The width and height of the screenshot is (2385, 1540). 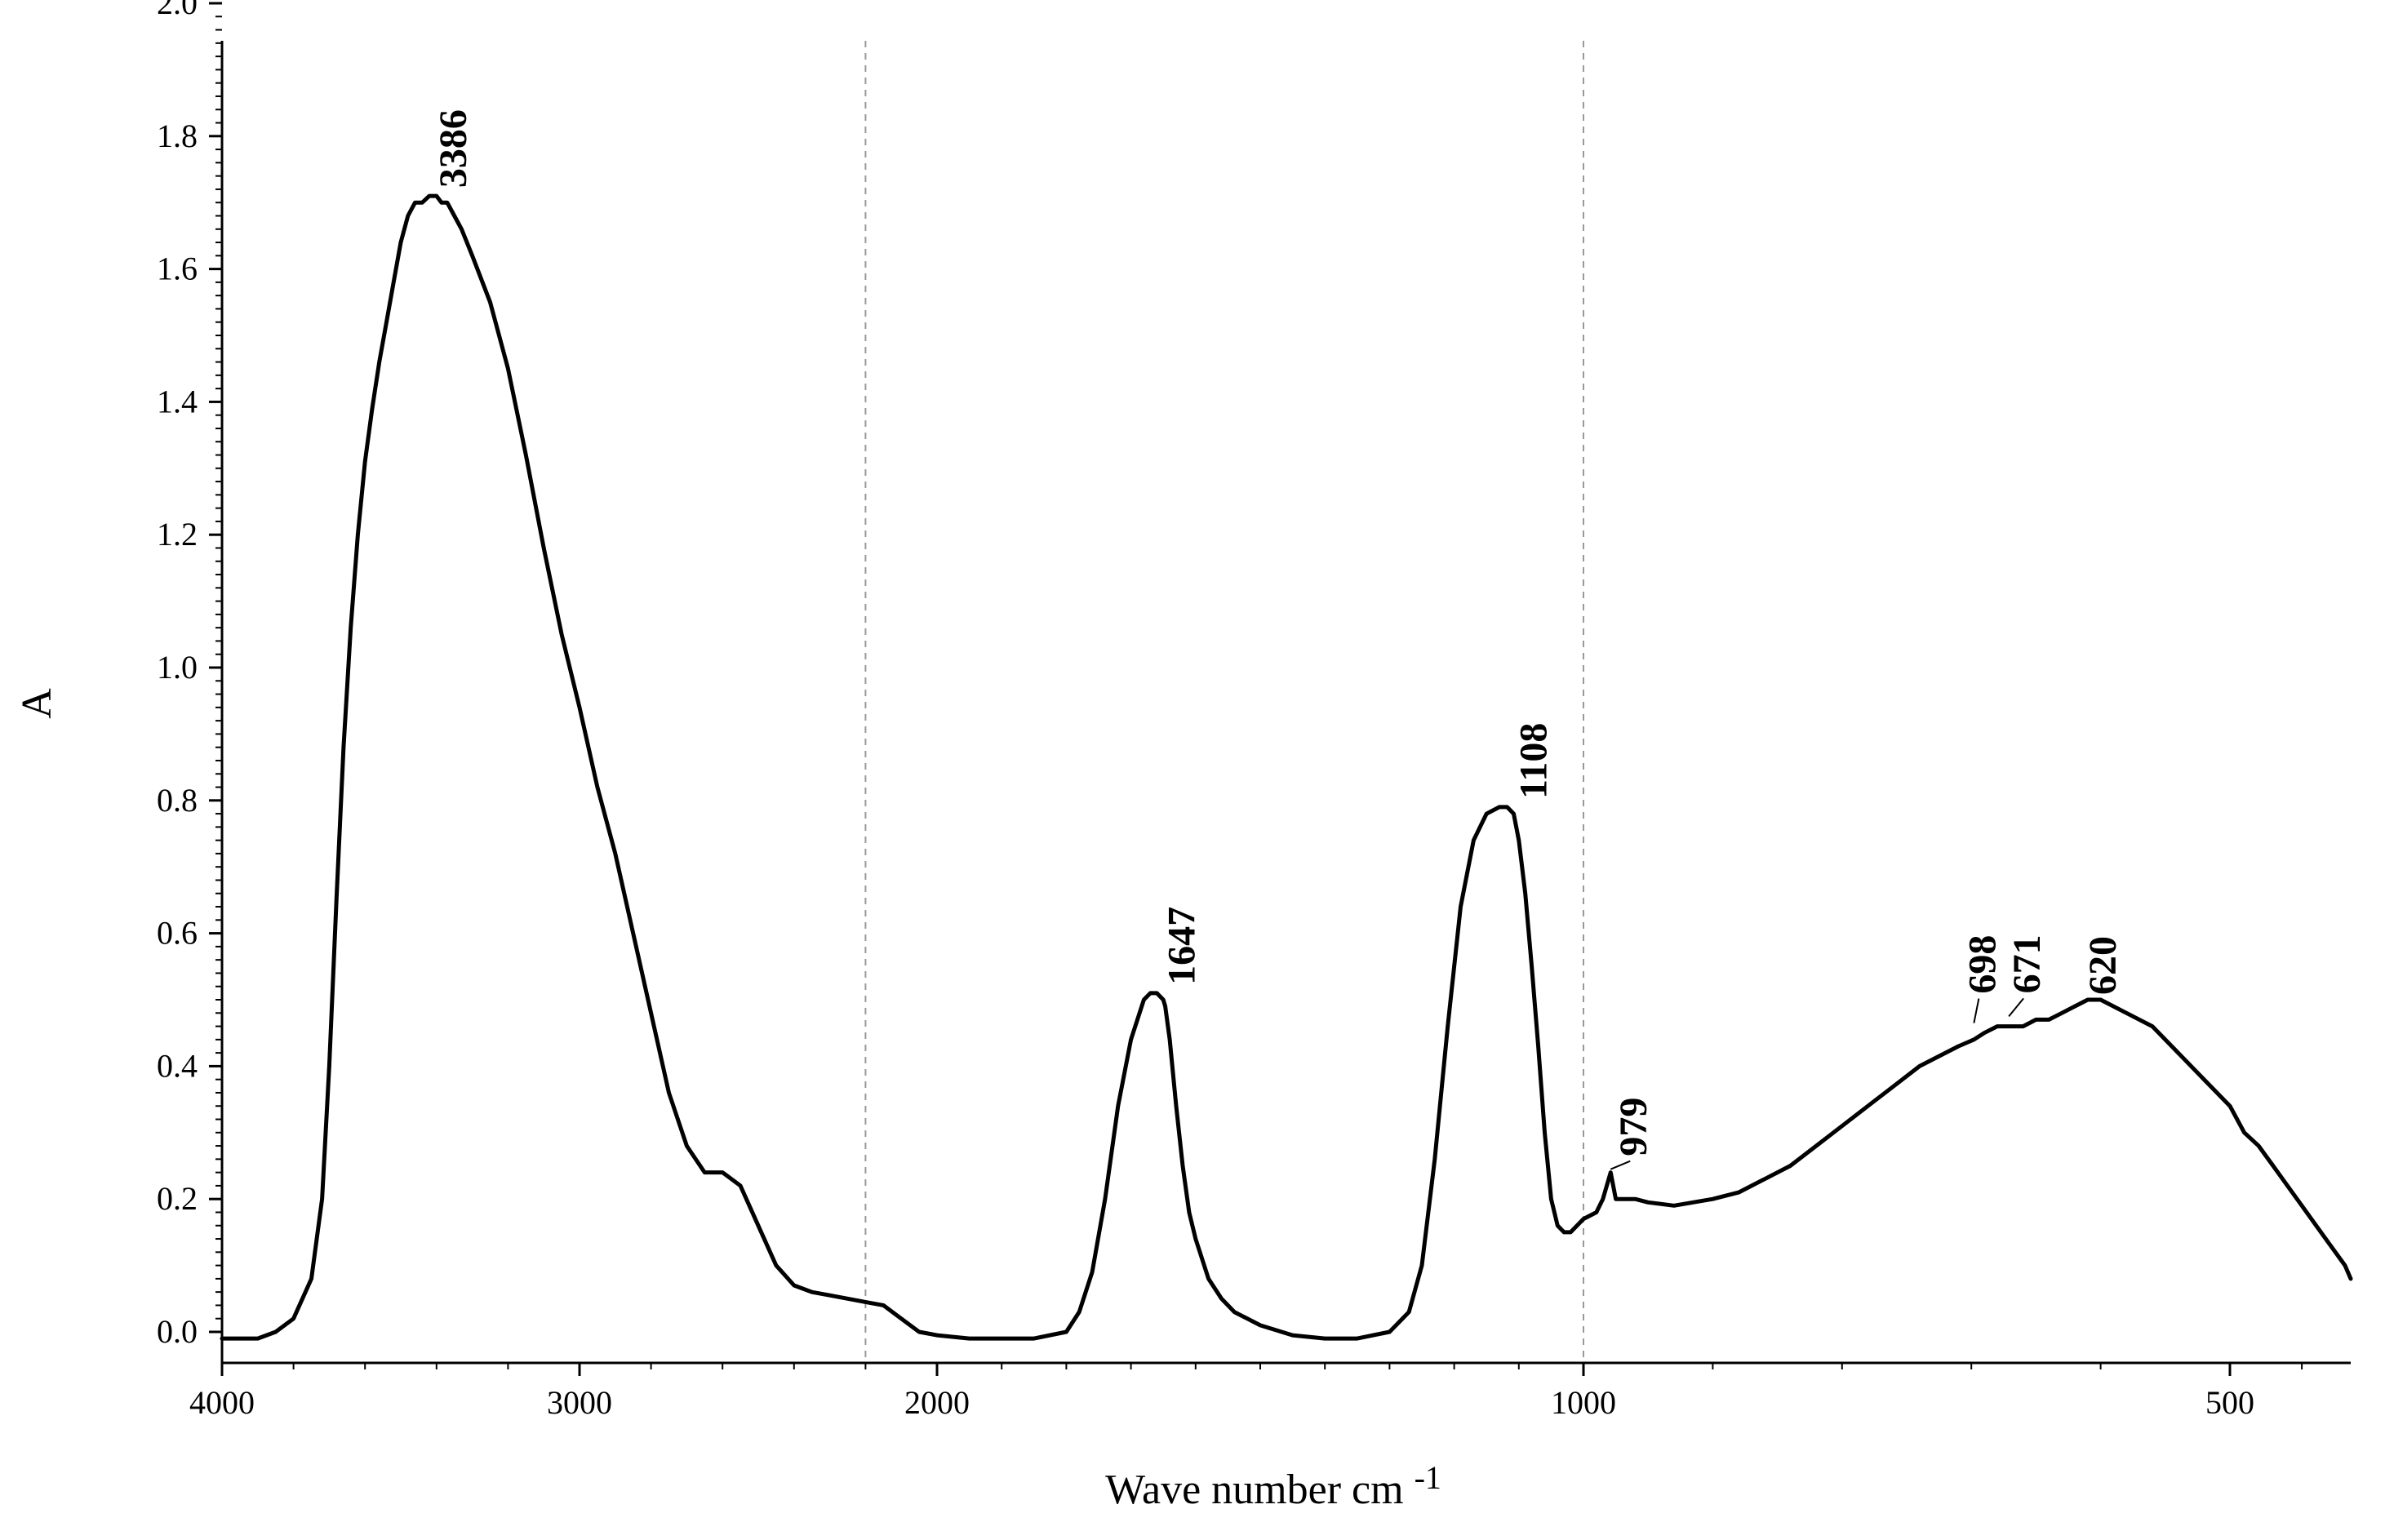 What do you see at coordinates (37, 703) in the screenshot?
I see `y-axis-title: A` at bounding box center [37, 703].